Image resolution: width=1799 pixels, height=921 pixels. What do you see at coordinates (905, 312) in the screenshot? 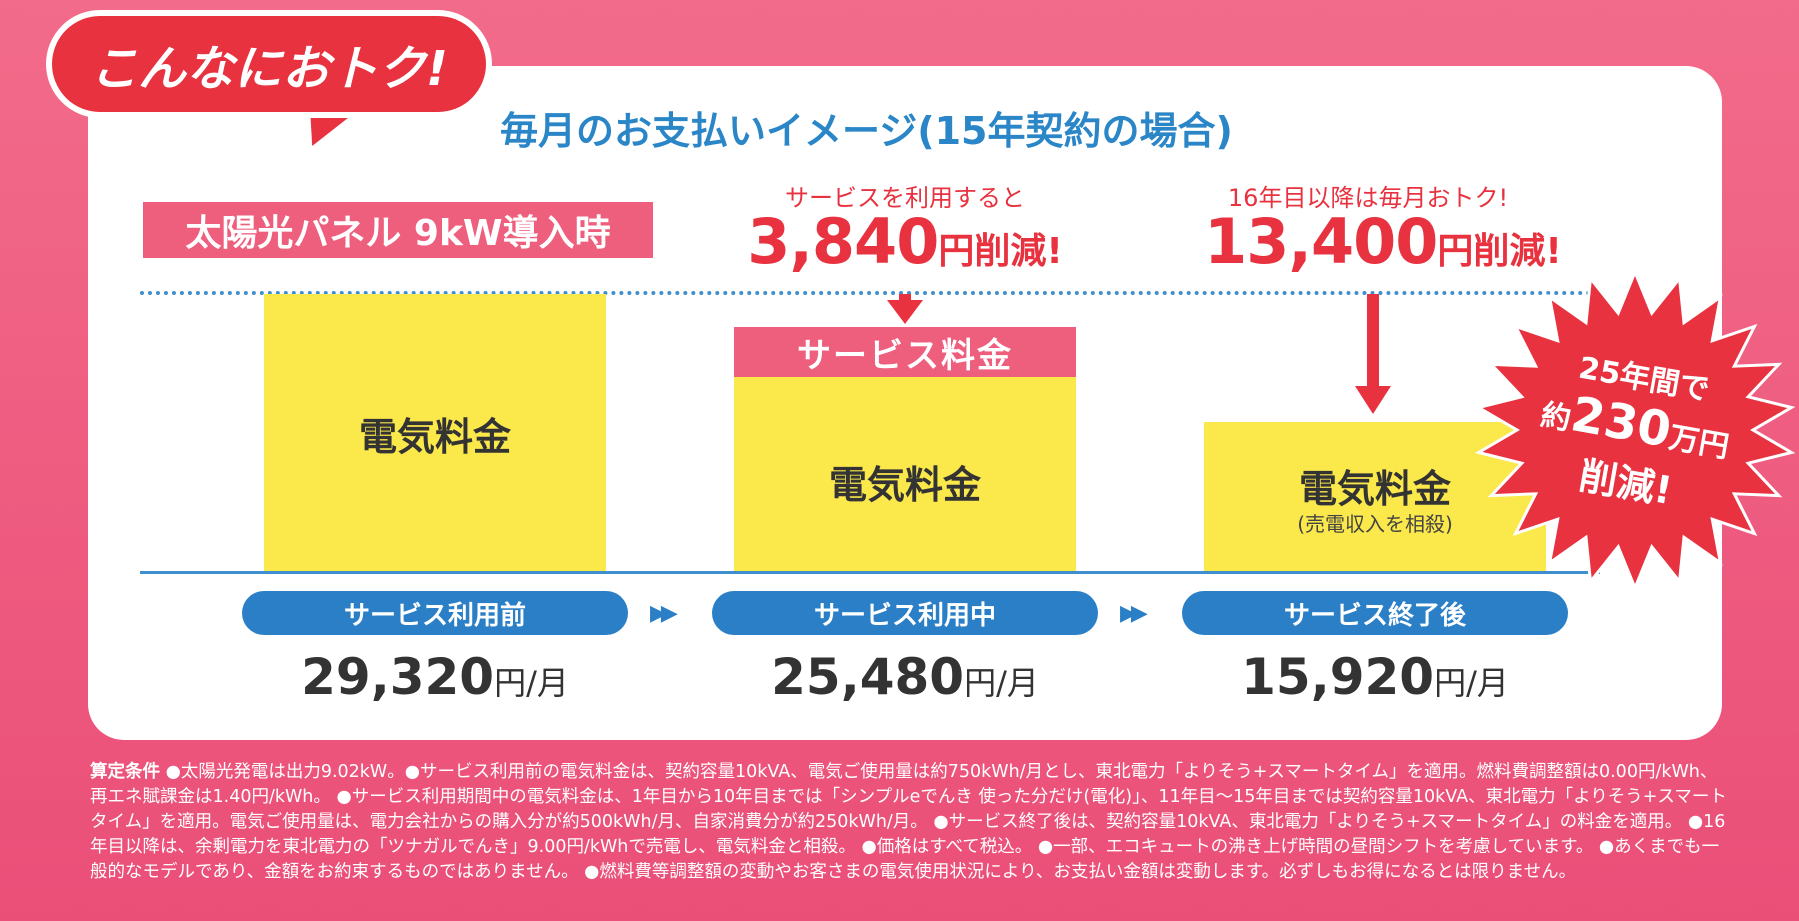
I see `arrow-mid-head-icon` at bounding box center [905, 312].